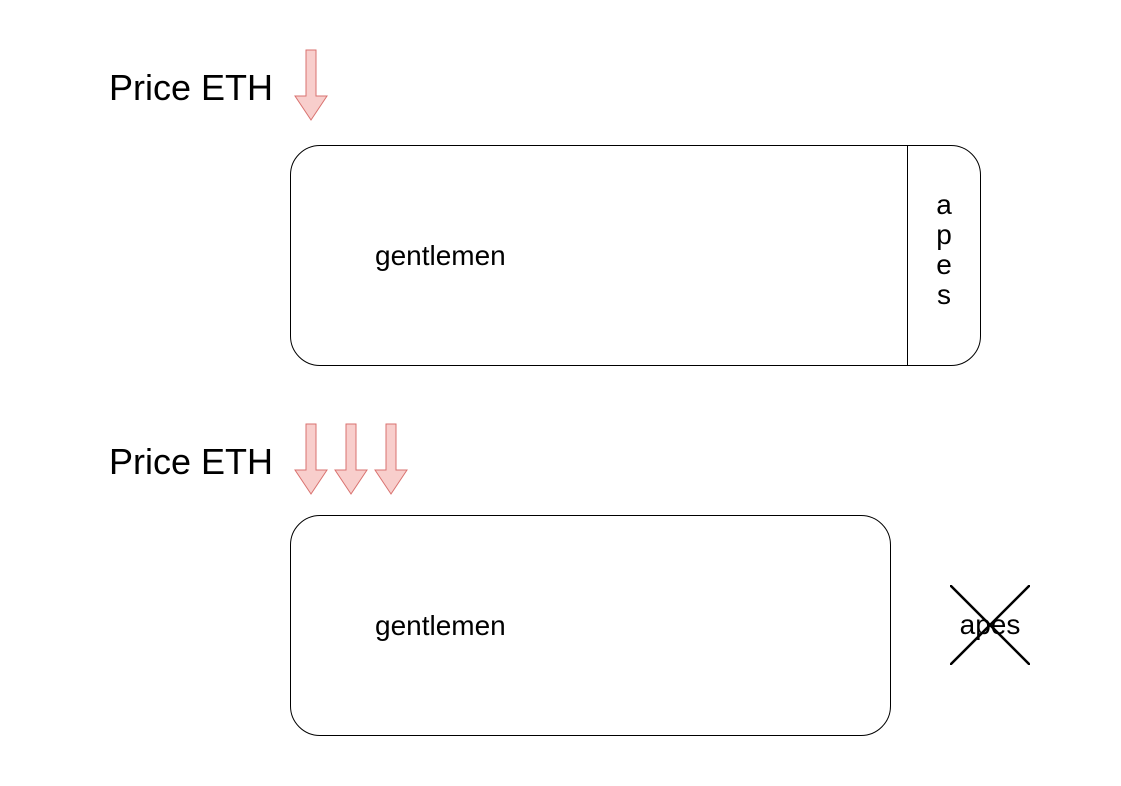 The width and height of the screenshot is (1121, 786). Describe the element at coordinates (944, 294) in the screenshot. I see `side-label-letter: s` at that location.